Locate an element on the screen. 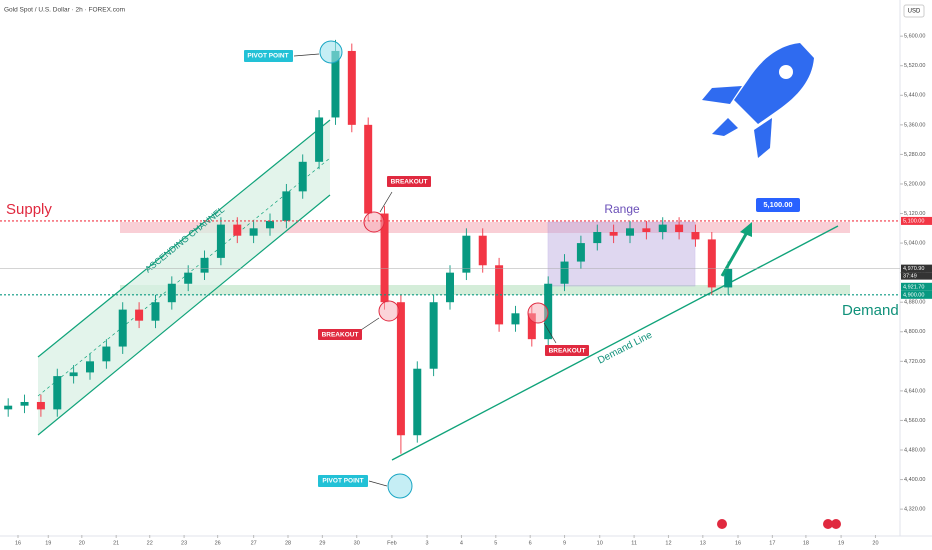 This screenshot has width=932, height=550. level-label: 4,921.70 is located at coordinates (913, 287).